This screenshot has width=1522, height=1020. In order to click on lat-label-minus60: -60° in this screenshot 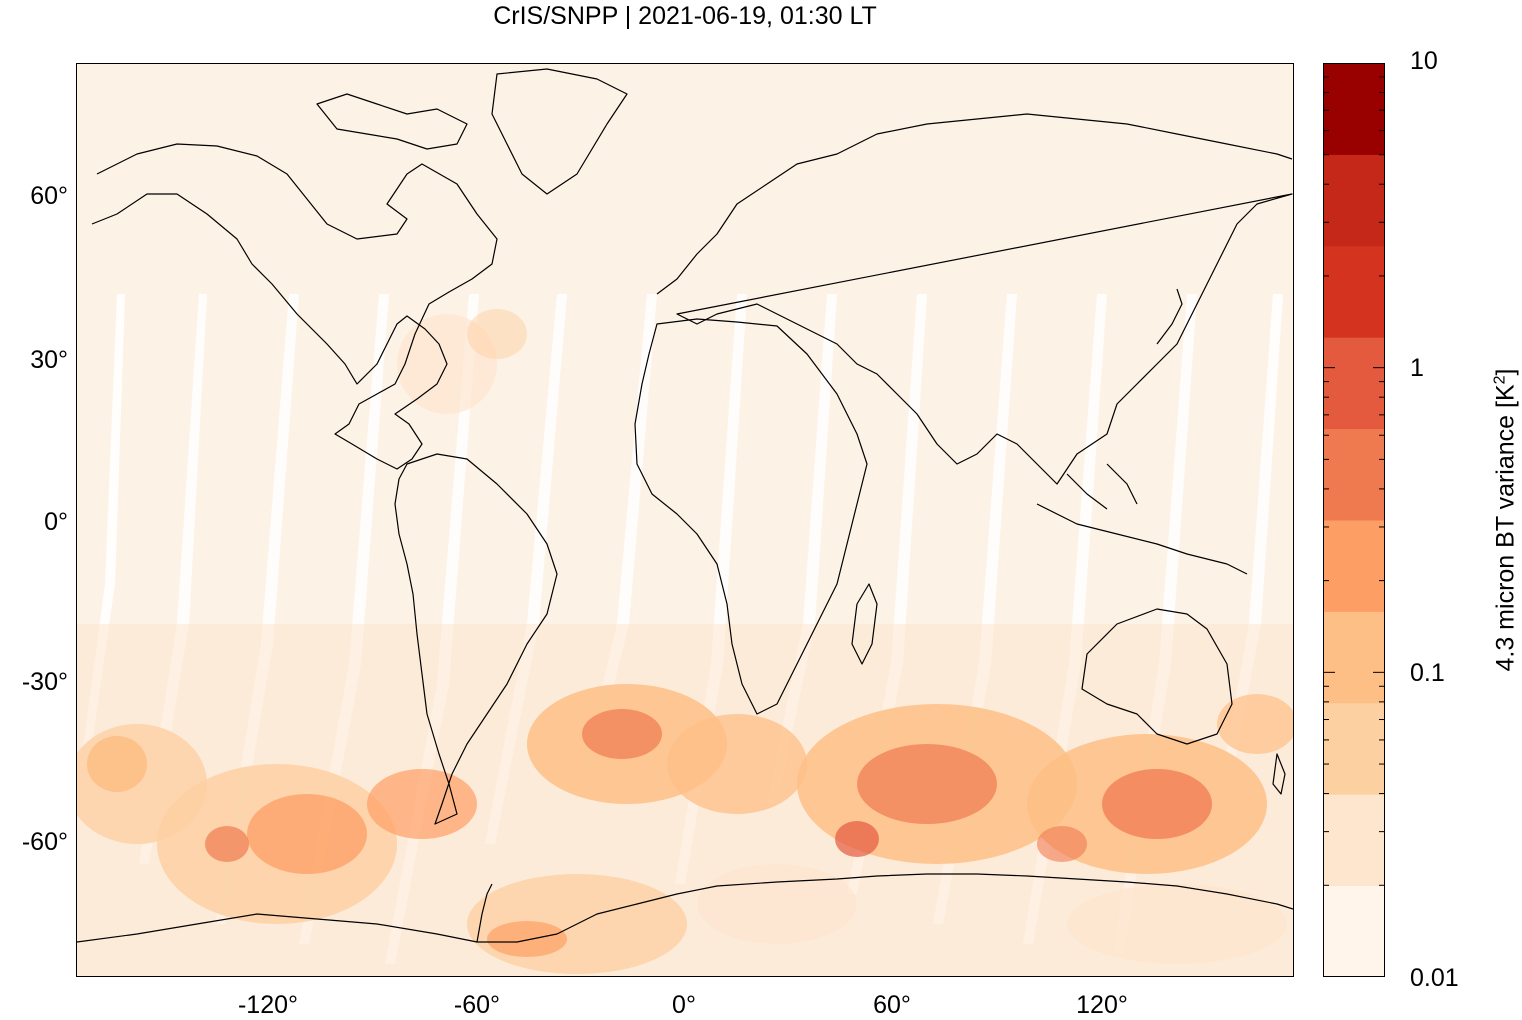, I will do `click(44, 842)`.